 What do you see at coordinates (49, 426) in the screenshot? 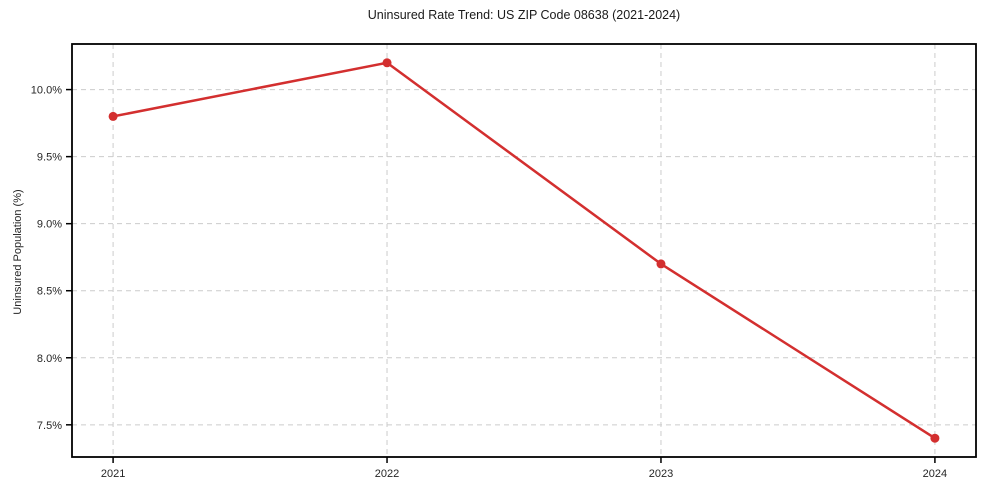
I see `y-tick-label: 7.5%` at bounding box center [49, 426].